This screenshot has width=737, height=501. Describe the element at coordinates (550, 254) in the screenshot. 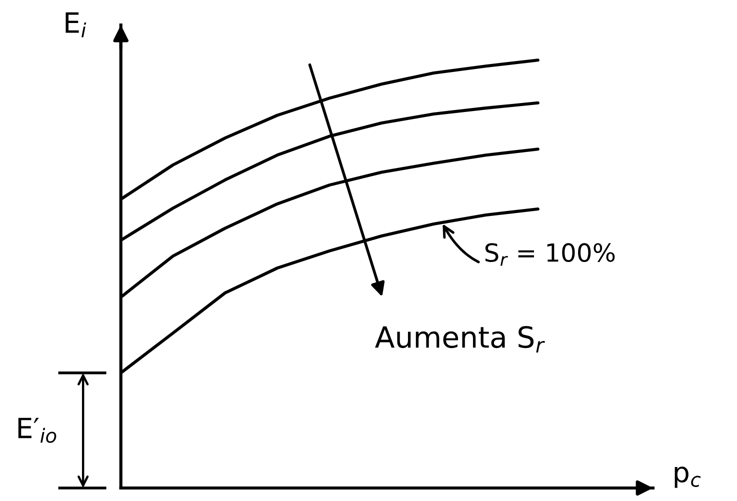

I see `legend-label: S$_{r}$ = 100%` at that location.